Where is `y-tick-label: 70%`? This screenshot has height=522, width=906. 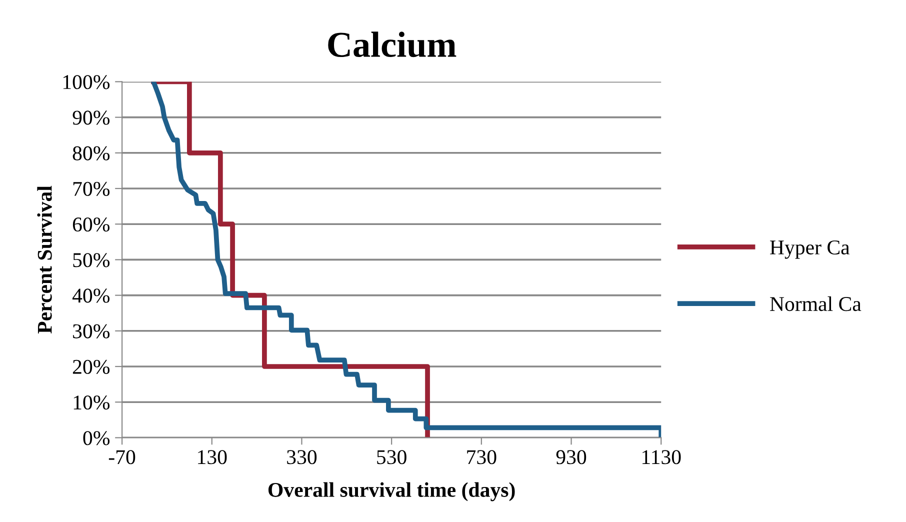
y-tick-label: 70% is located at coordinates (91, 189).